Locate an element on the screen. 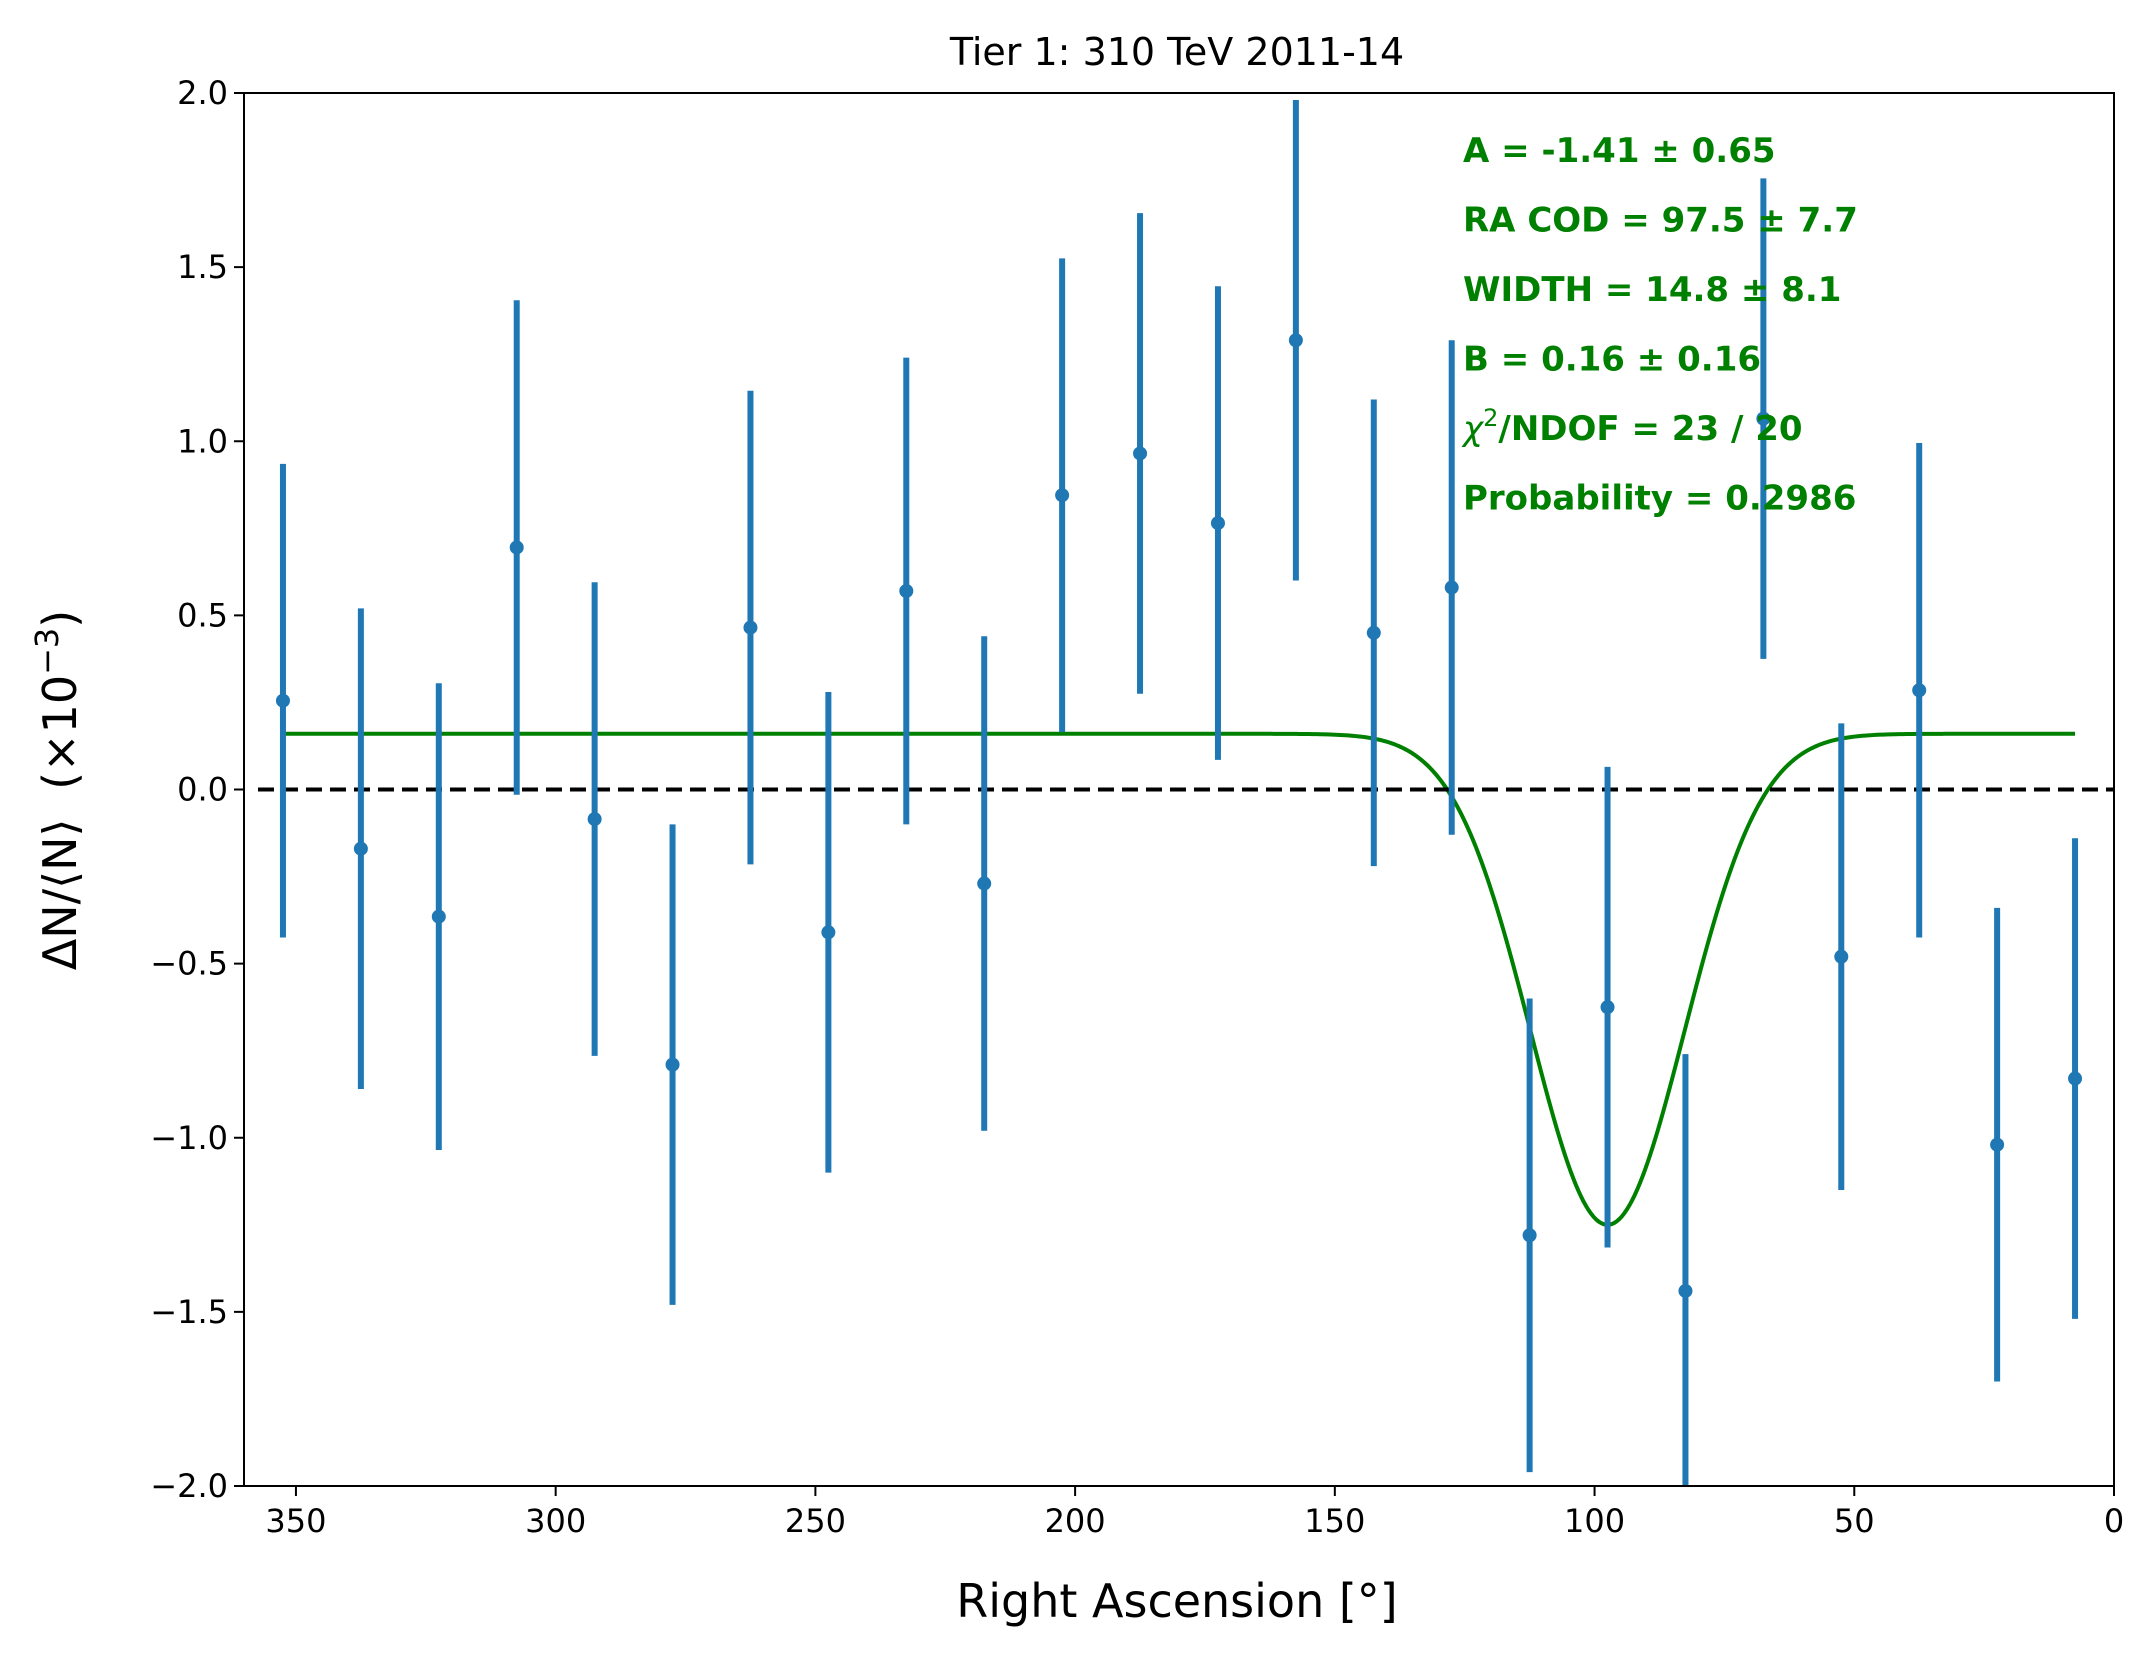  y-tick-label: −0.5 is located at coordinates (189, 964).